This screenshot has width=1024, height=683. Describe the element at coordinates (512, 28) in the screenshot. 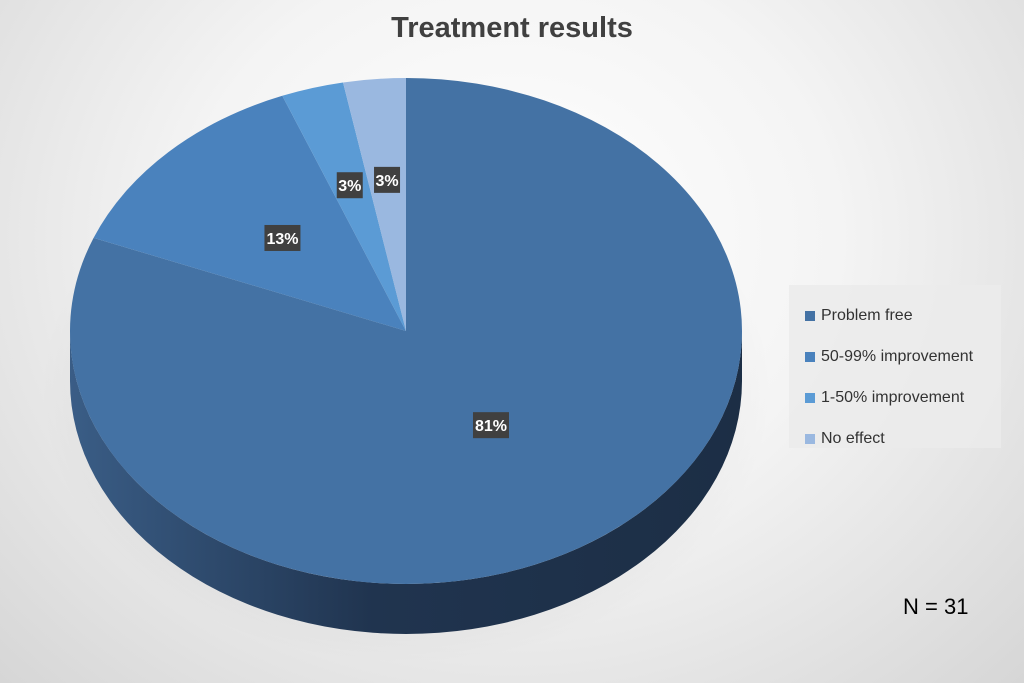

I see `chart-title: Treatment results` at that location.